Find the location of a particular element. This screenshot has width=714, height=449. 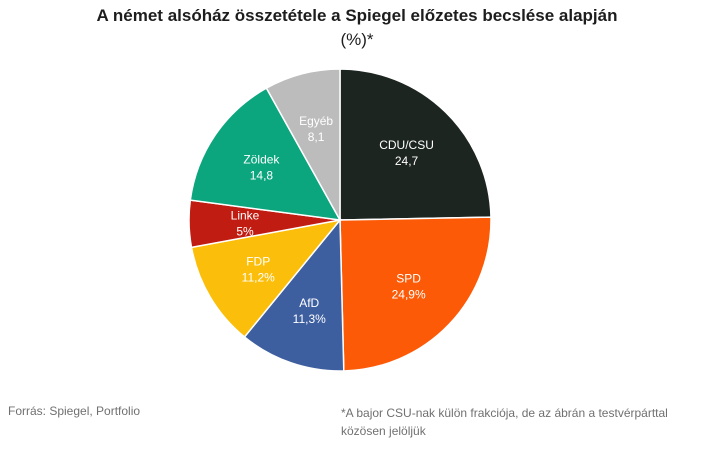

slice-label-zoldek: Zöldek is located at coordinates (261, 160).